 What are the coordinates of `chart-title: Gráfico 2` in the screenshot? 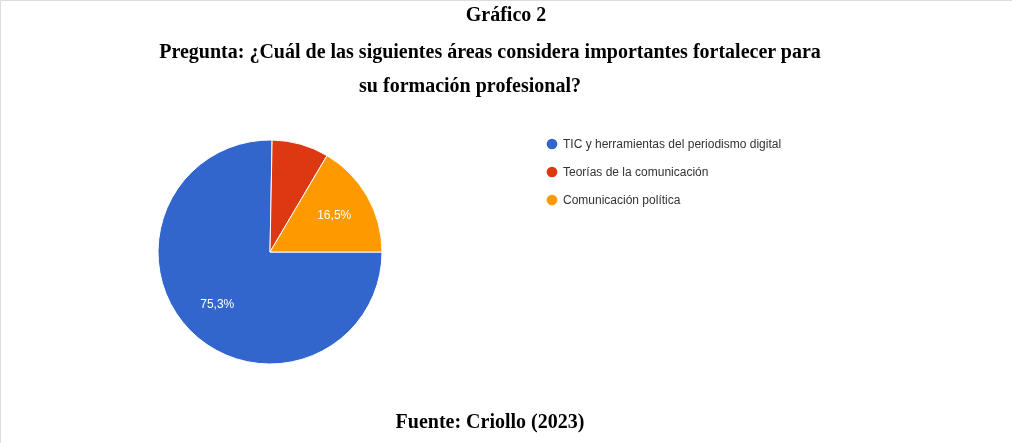 It's located at (506, 14).